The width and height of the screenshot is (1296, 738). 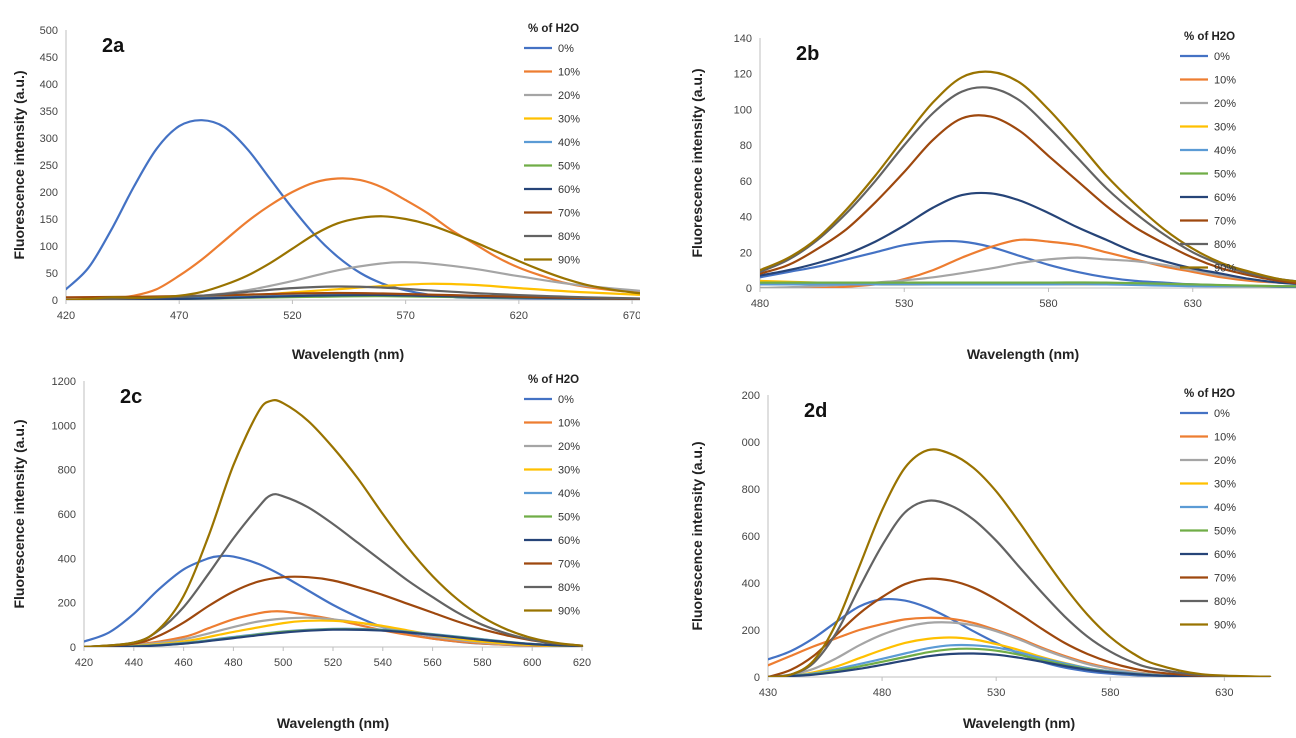 What do you see at coordinates (746, 146) in the screenshot?
I see `y-tick-label: 80` at bounding box center [746, 146].